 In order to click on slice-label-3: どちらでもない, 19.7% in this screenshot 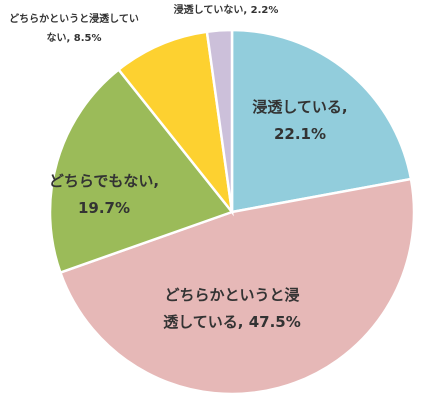, I will do `click(104, 194)`.